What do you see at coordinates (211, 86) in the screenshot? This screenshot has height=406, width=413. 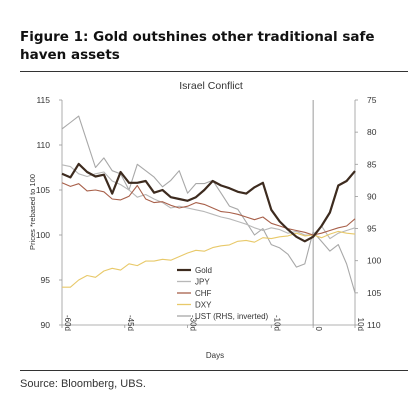 I see `chart-title: Israel Conflict` at bounding box center [211, 86].